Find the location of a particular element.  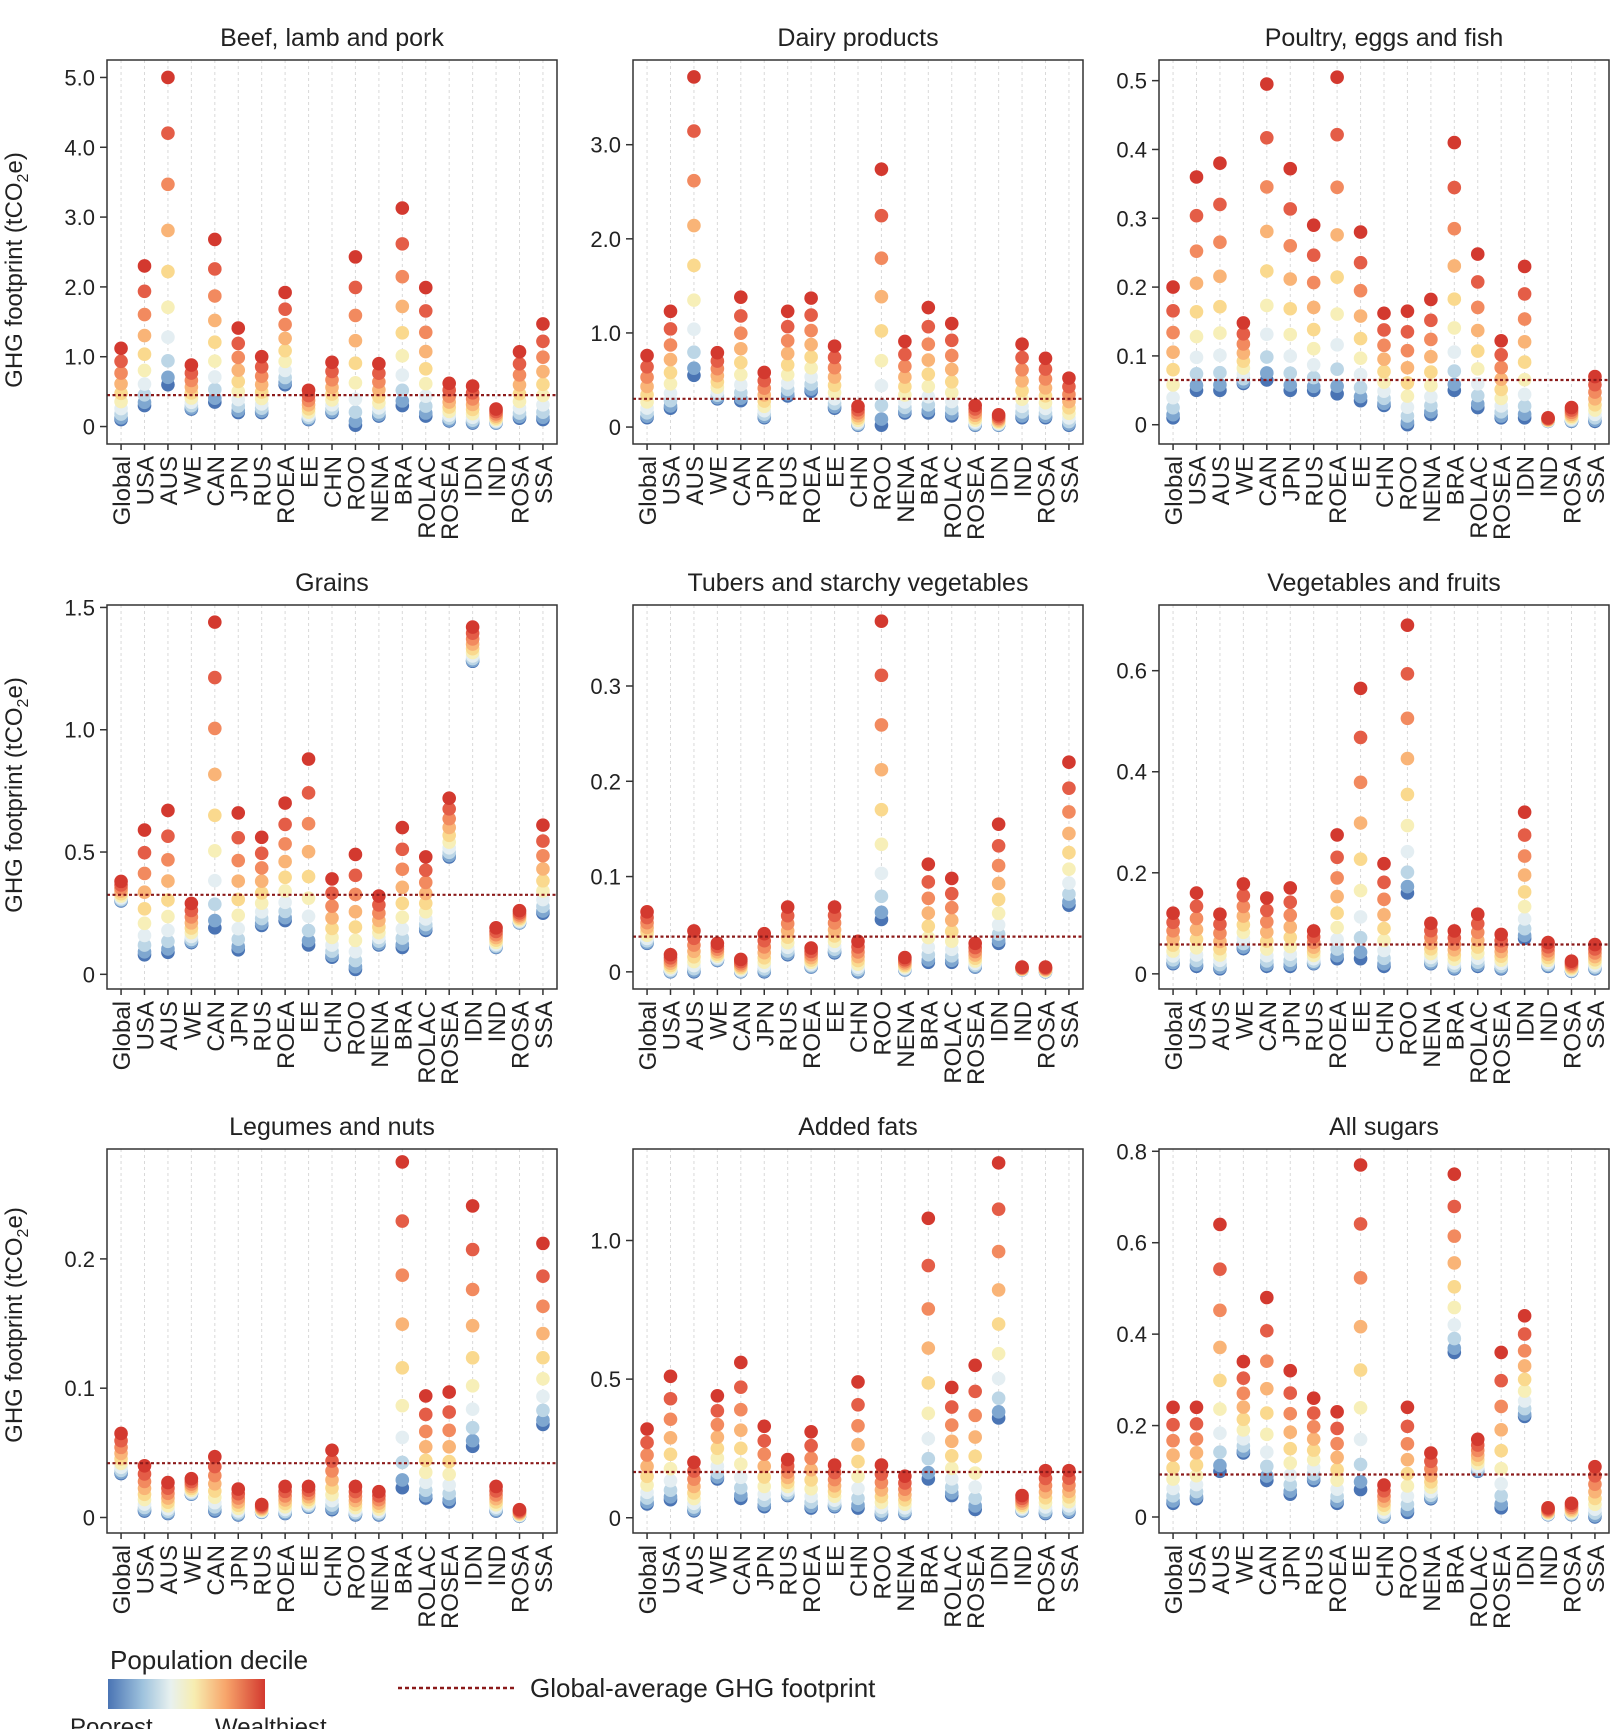

x-tick-label: NENA is located at coordinates (906, 489).